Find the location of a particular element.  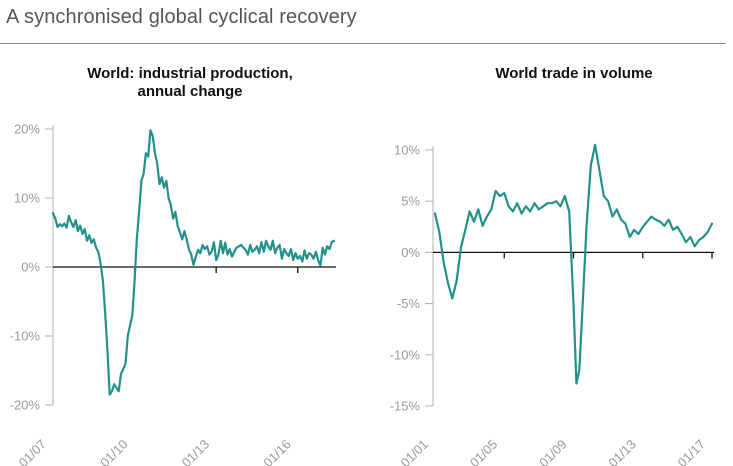

page-title: A synchronised global cyclical recovery is located at coordinates (181, 17).